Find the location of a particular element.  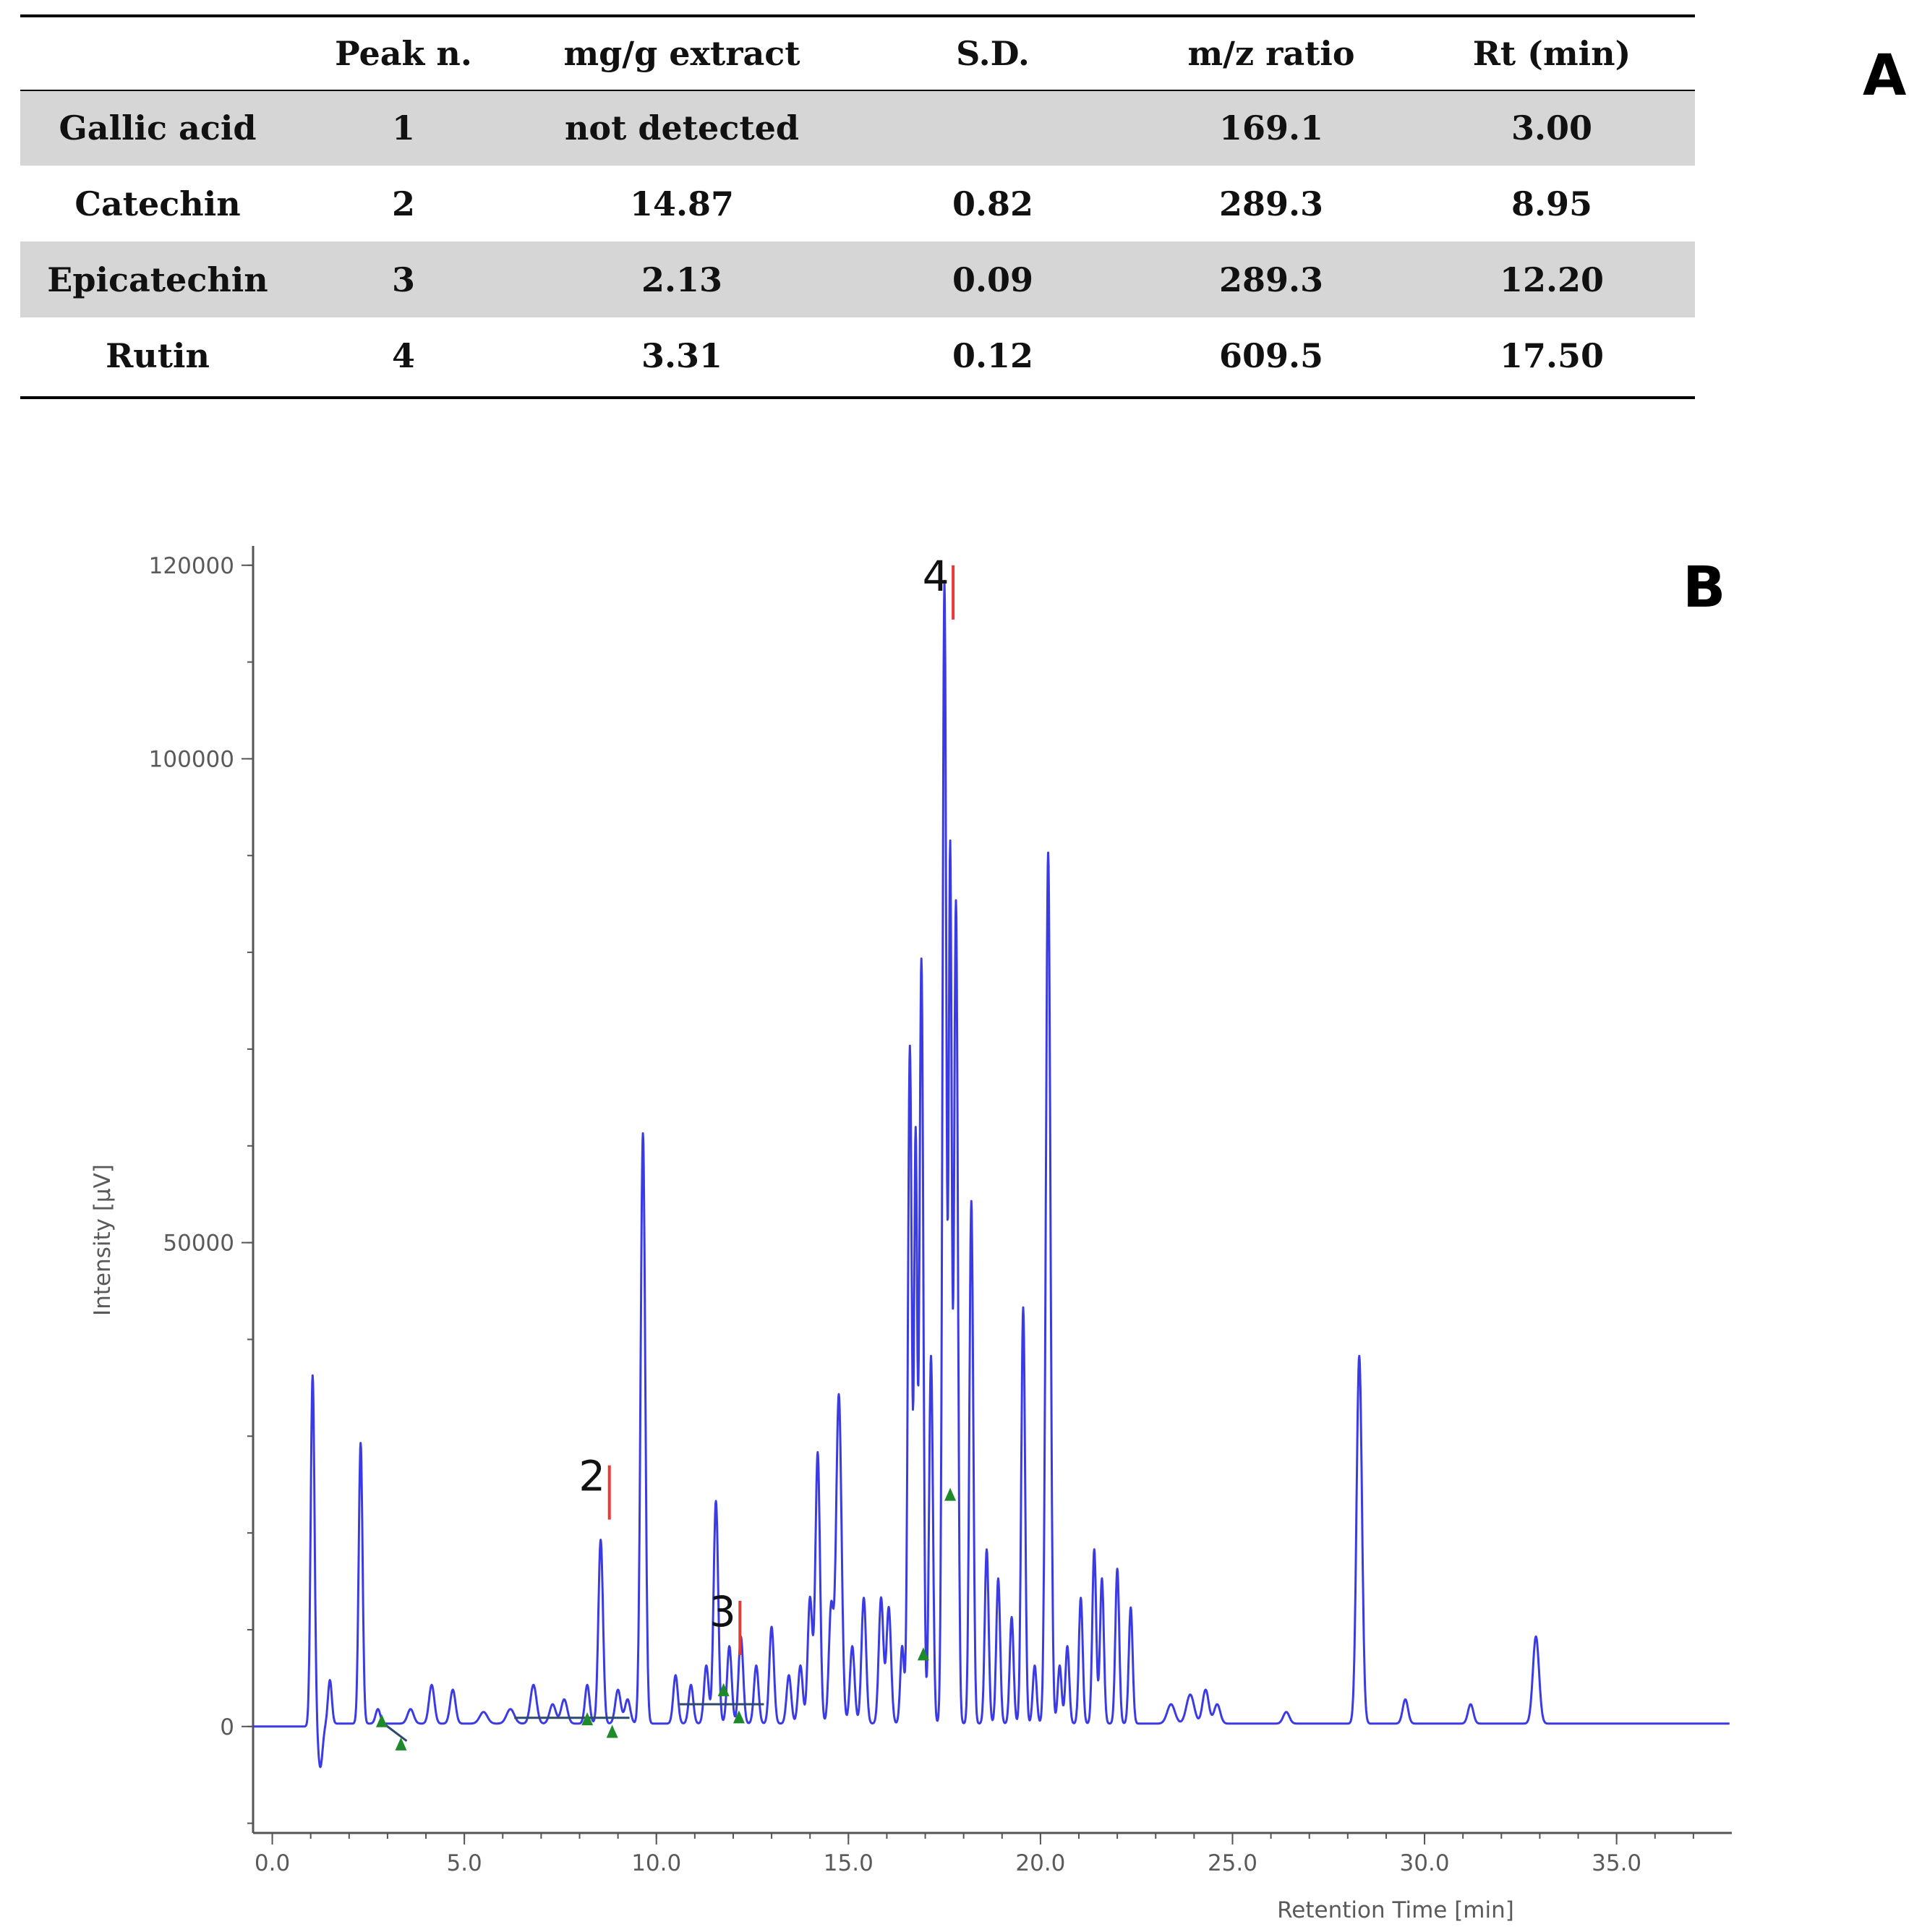

x-tick-label: 35.0 is located at coordinates (1616, 1863).